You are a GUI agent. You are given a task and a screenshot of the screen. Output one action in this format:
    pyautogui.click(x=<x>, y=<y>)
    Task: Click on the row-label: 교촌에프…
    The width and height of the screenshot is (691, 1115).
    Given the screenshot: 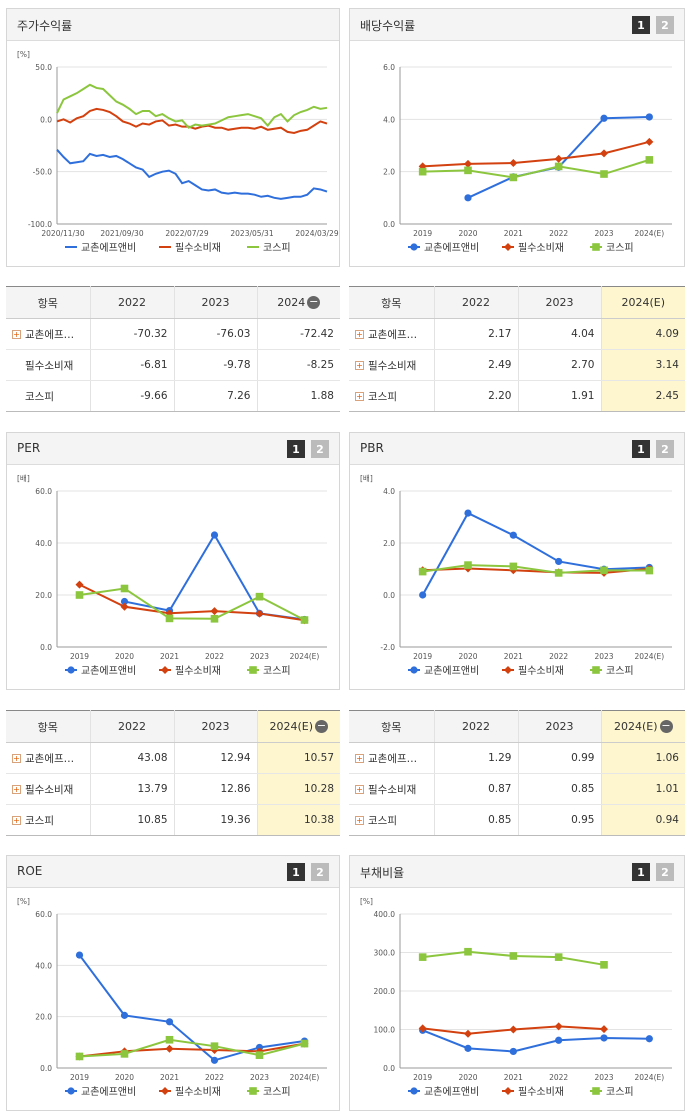 What is the action you would take?
    pyautogui.click(x=50, y=334)
    